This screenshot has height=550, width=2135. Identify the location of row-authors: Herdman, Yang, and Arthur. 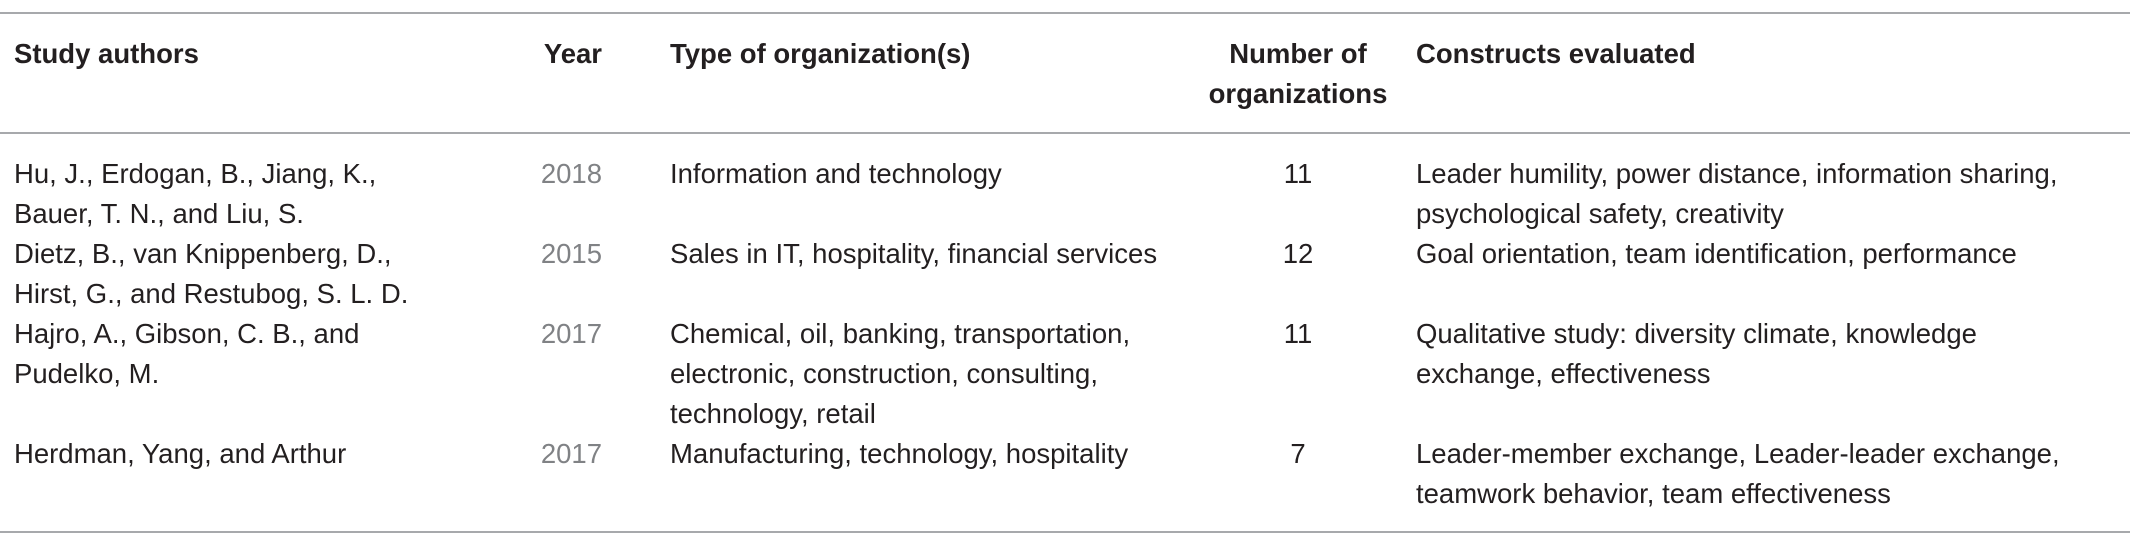
(180, 454).